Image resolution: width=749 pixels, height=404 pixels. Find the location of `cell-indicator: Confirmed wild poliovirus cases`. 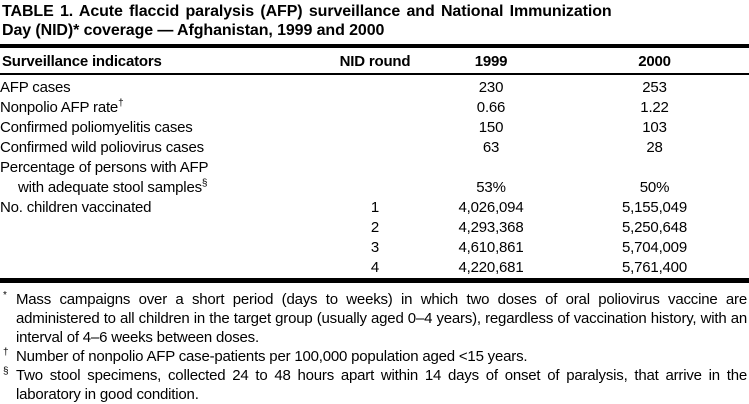

cell-indicator: Confirmed wild poliovirus cases is located at coordinates (164, 148).